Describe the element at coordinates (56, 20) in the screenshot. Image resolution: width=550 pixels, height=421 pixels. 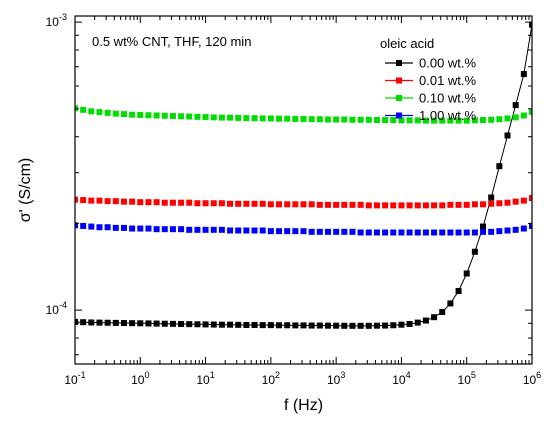
I see `y-tick-label: 10-3` at that location.